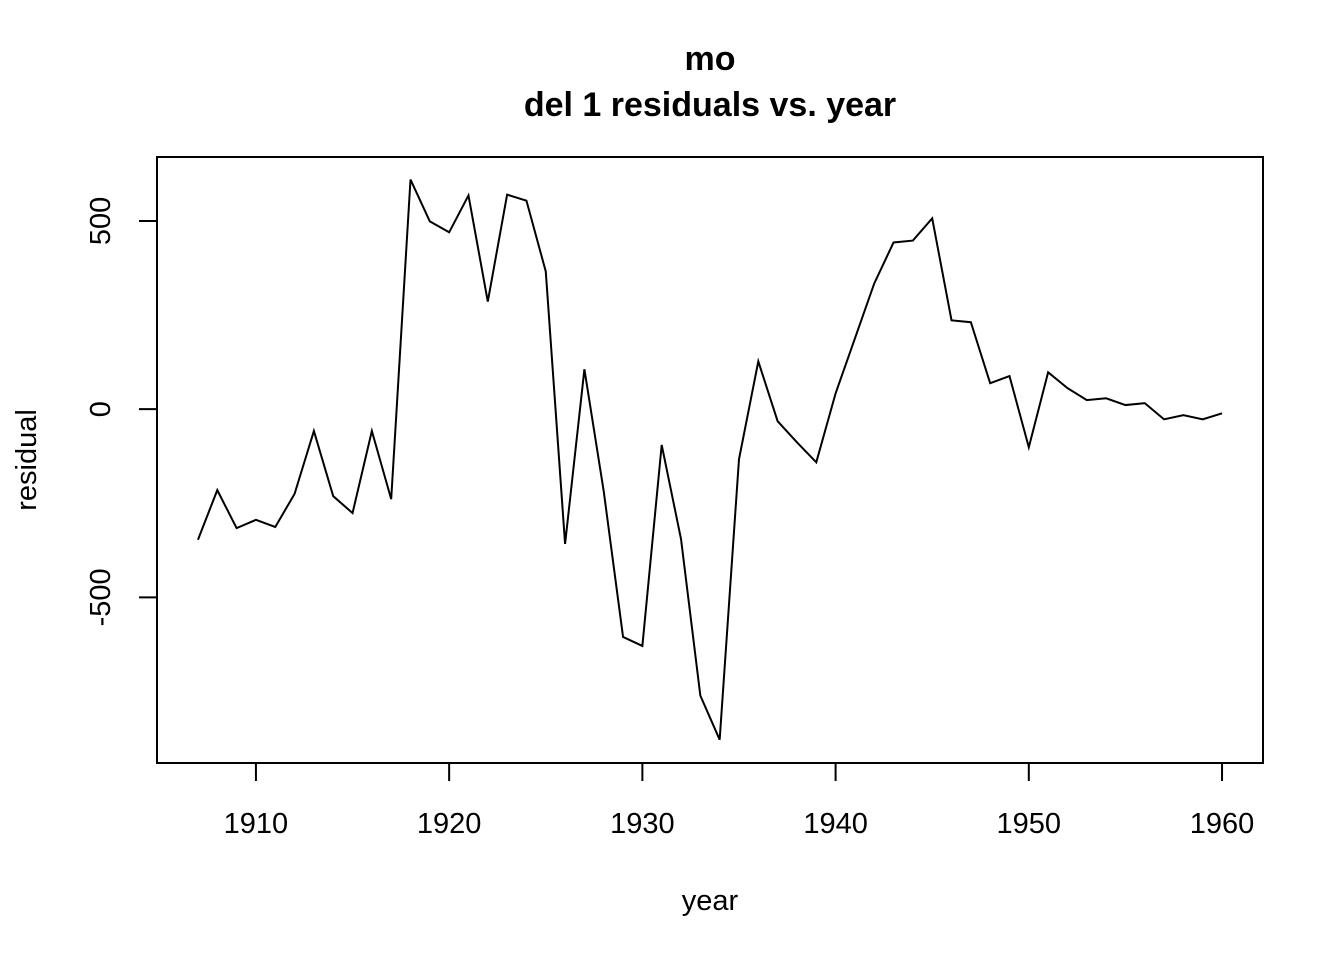 The image size is (1344, 965). What do you see at coordinates (27, 460) in the screenshot?
I see `y-axis-label: residual` at bounding box center [27, 460].